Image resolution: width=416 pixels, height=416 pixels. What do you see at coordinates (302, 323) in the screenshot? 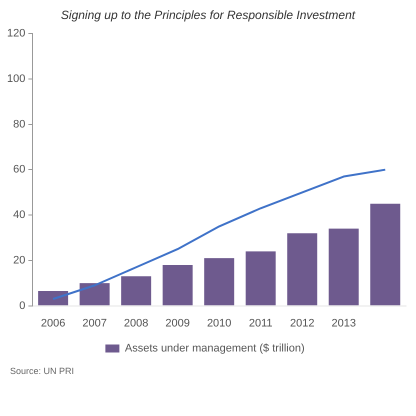
I see `x-tick-label: 2012` at bounding box center [302, 323].